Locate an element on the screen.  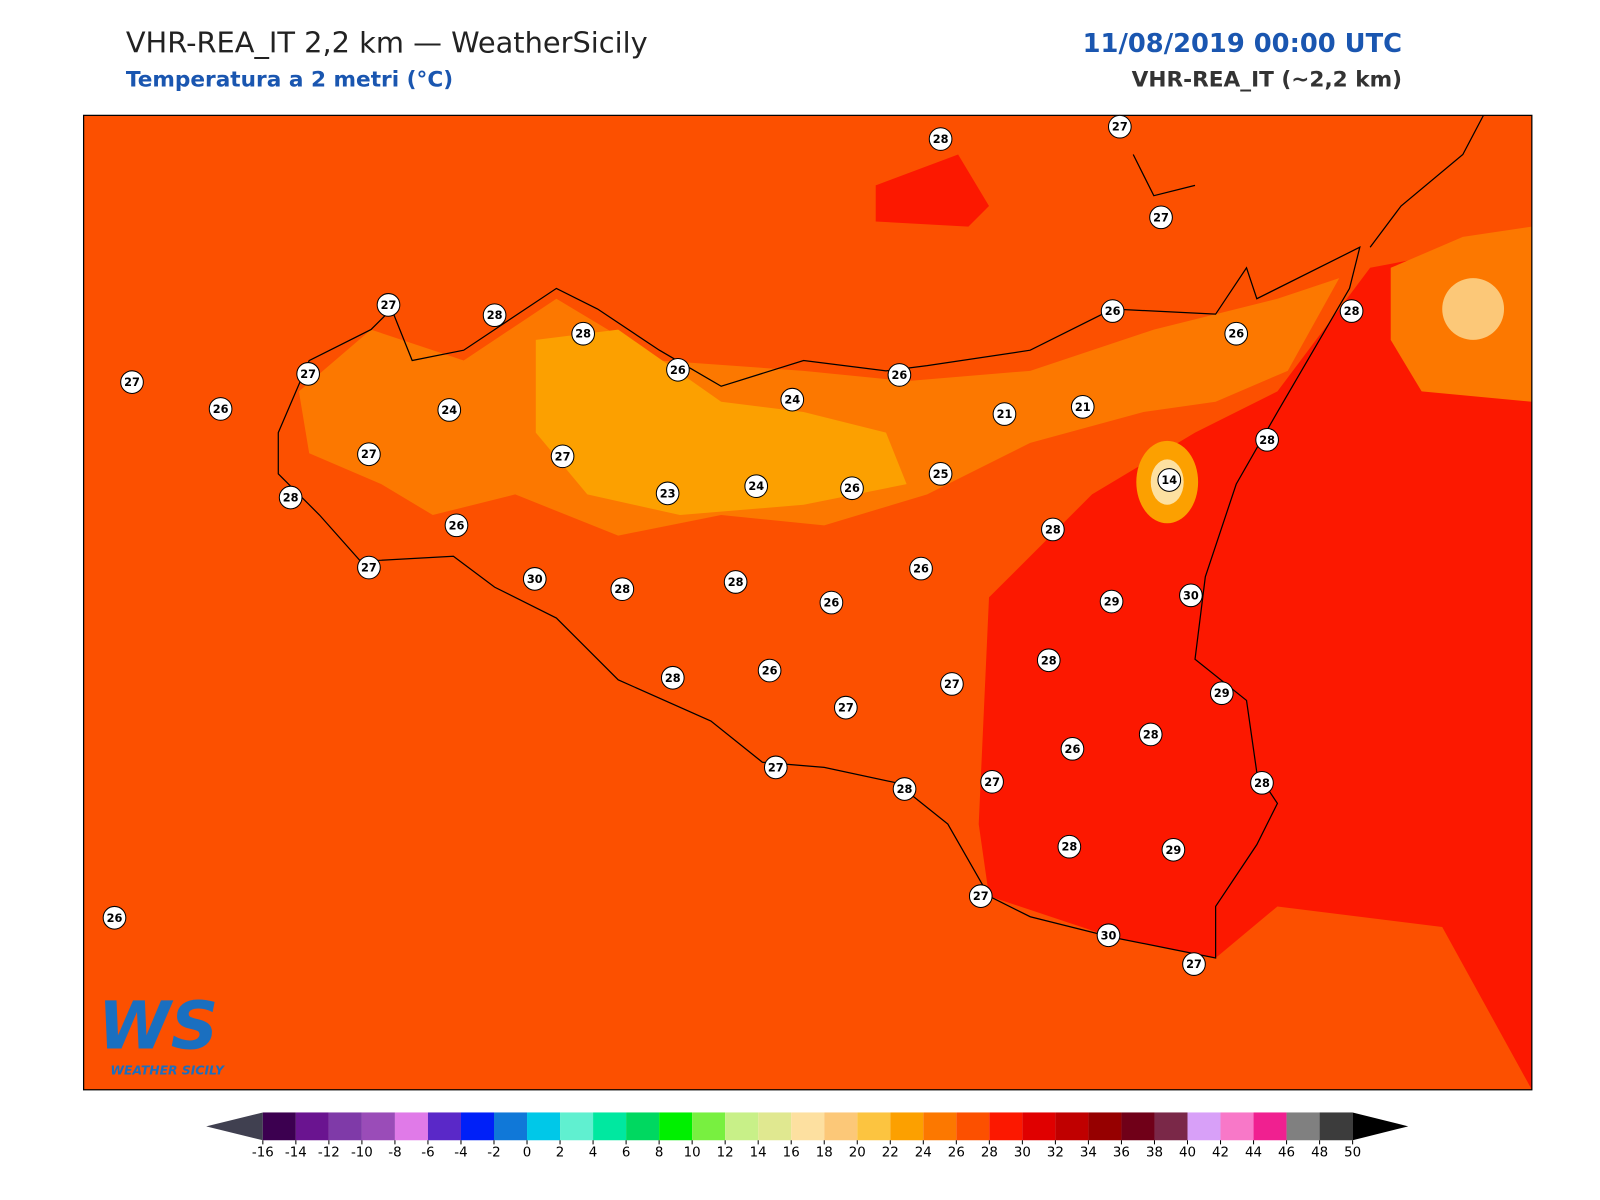
coastline is located at coordinates (1308, 181).